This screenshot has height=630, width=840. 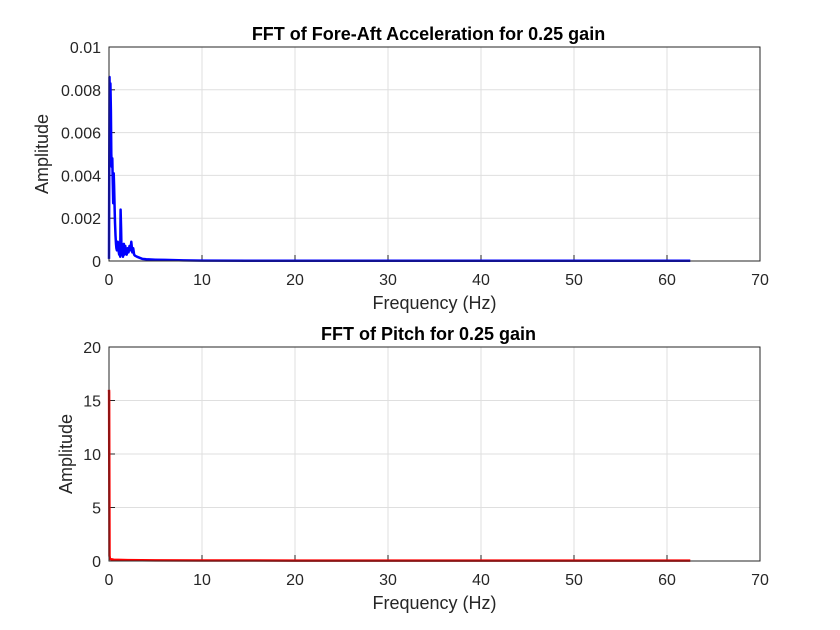 What do you see at coordinates (96, 262) in the screenshot?
I see `accel-y-tick-label: 0` at bounding box center [96, 262].